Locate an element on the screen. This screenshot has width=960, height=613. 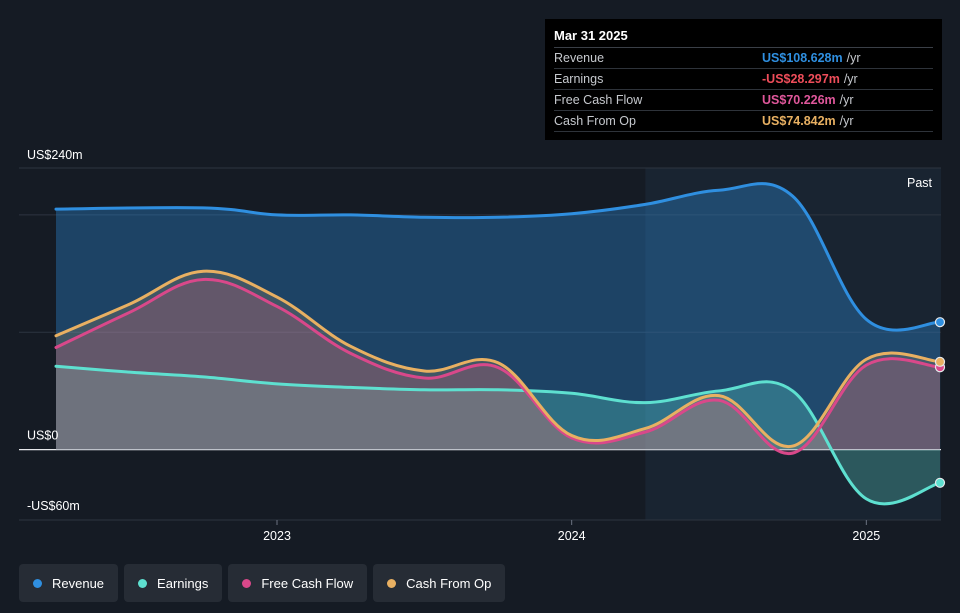
legend-item-free-cash-flow: Free Cash Flow is located at coordinates (298, 583).